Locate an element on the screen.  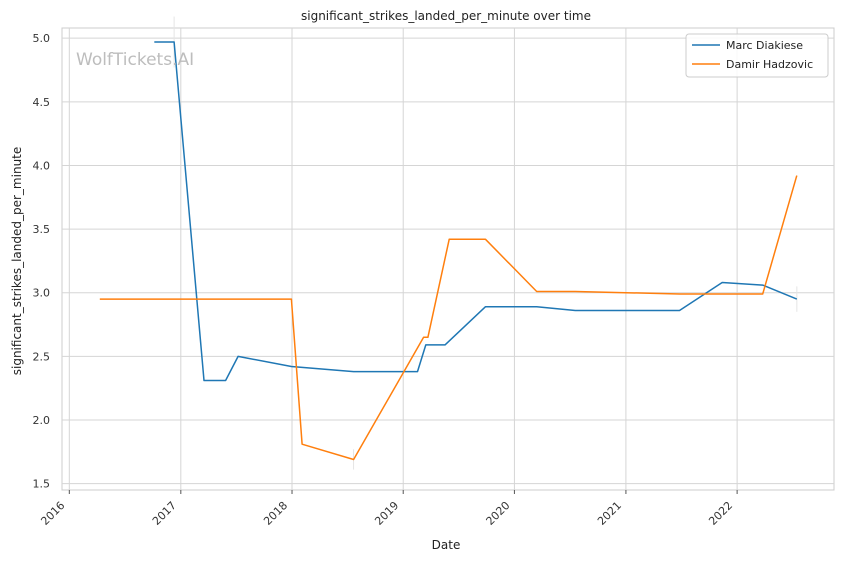
y-tick-labels: 1.5 2.0 2.5 3.0 3.5 4.0 4.5 5.0 is located at coordinates (42, 261).